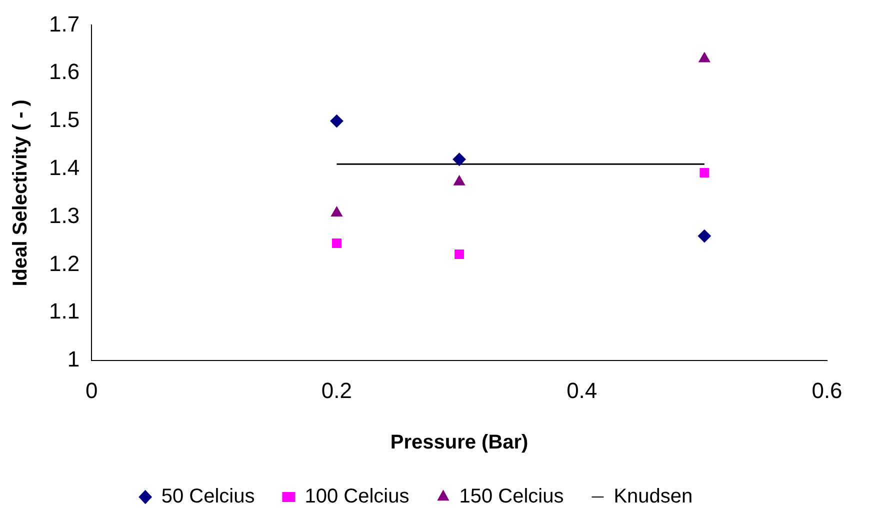  I want to click on y-tick-label: 1.2, so click(64, 263).